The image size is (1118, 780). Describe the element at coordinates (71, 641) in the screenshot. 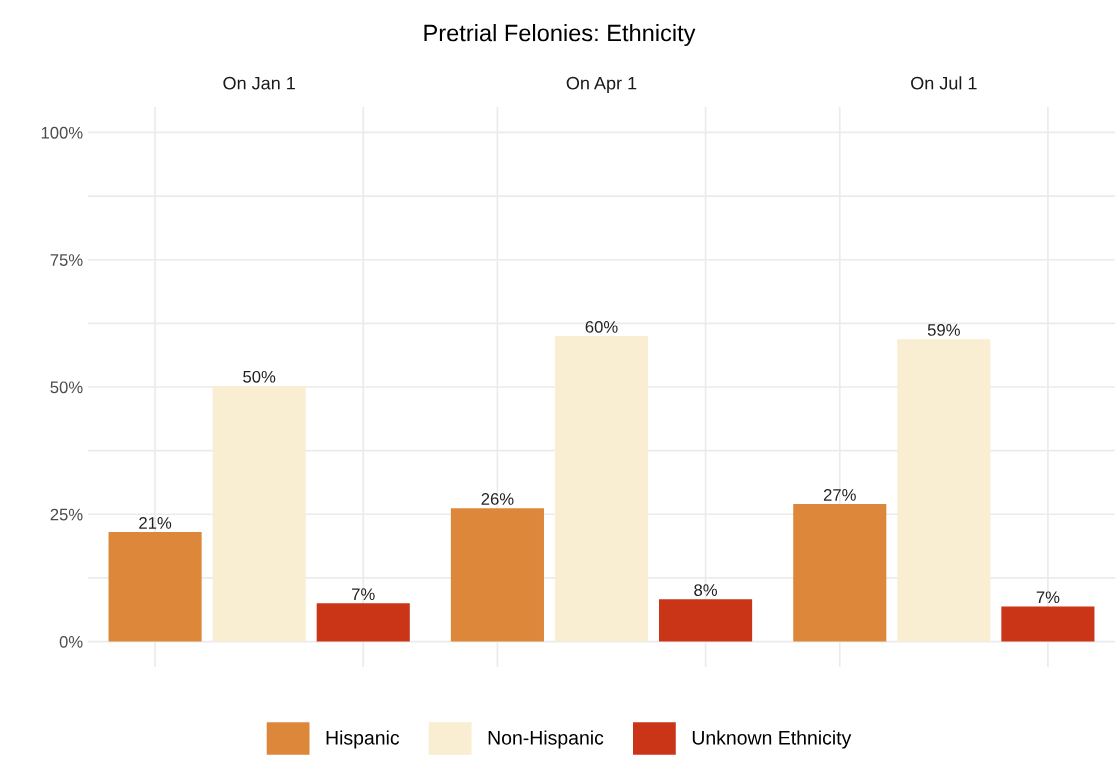

I see `y-tick-label: 0%` at that location.